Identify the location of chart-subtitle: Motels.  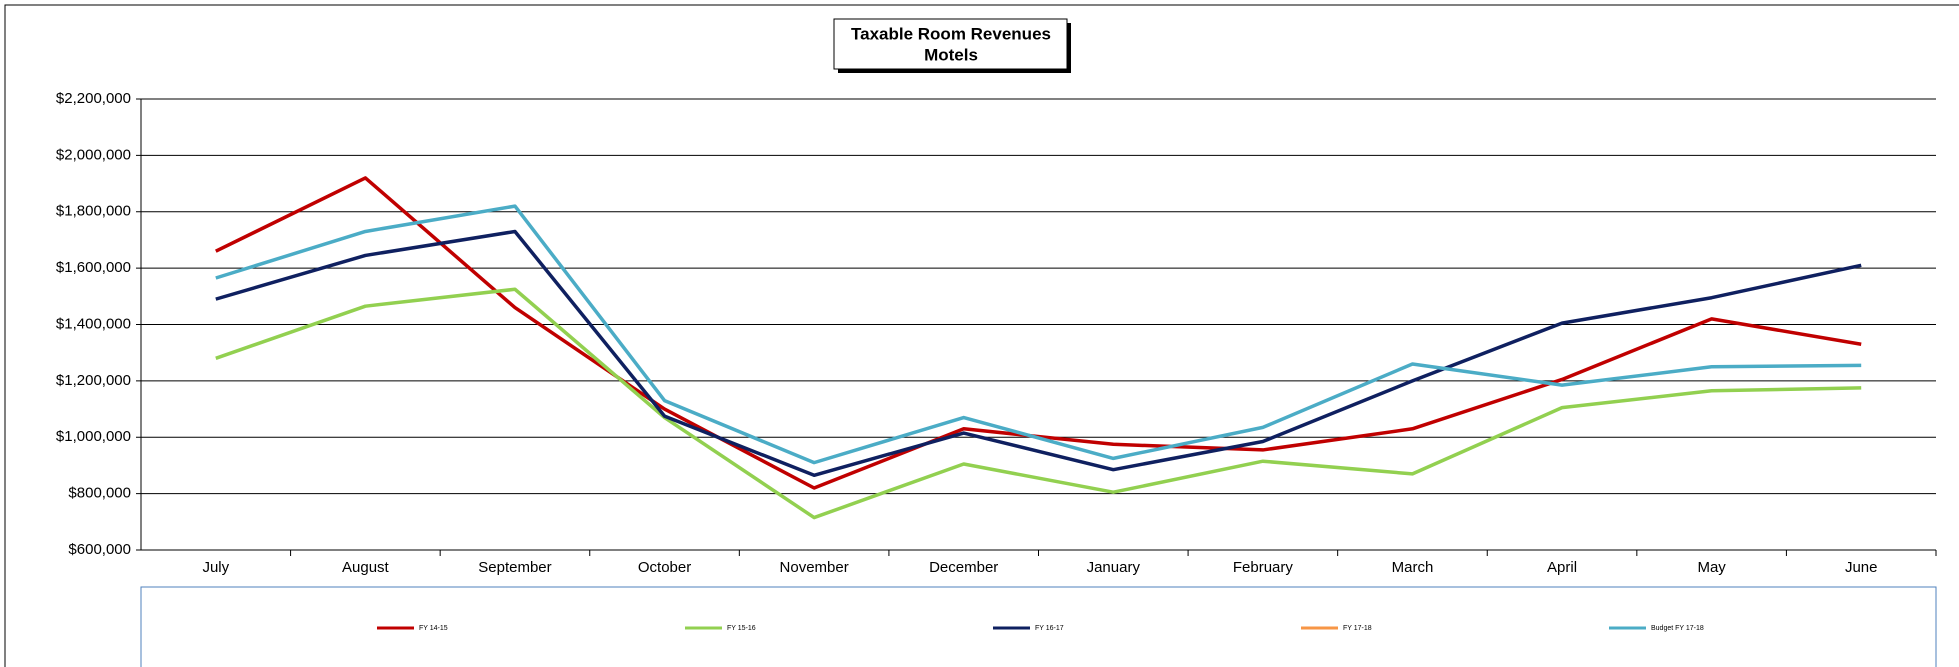
(951, 54).